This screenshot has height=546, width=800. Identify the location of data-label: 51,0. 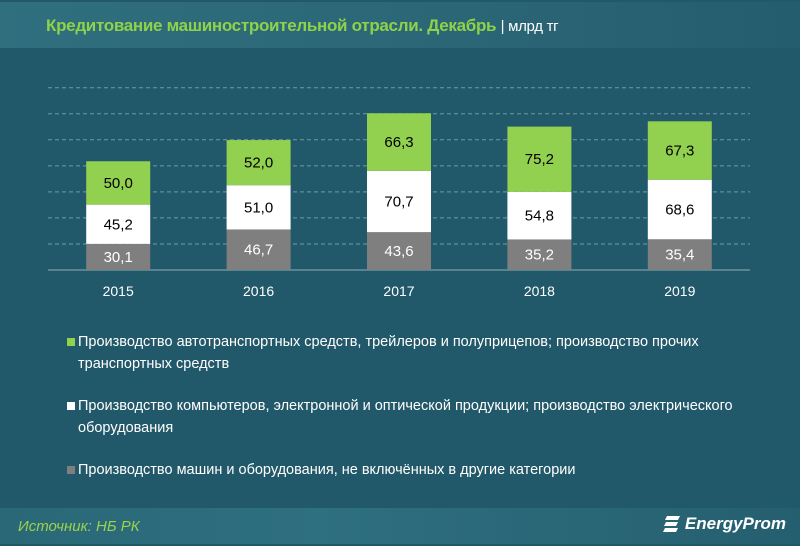
(258, 207).